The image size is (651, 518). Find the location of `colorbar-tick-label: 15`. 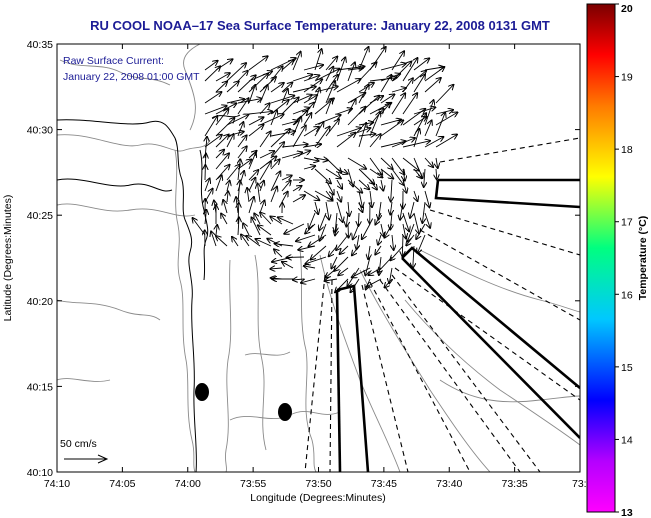

colorbar-tick-label: 15 is located at coordinates (627, 368).